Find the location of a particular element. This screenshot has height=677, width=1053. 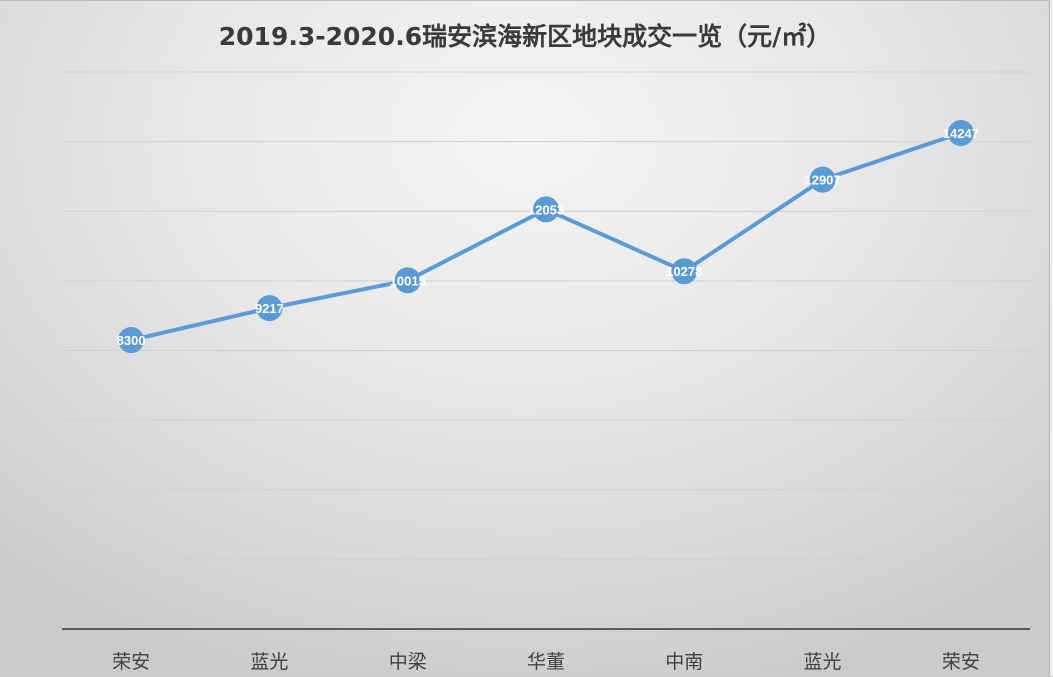

data-point: 9217 is located at coordinates (269, 308).